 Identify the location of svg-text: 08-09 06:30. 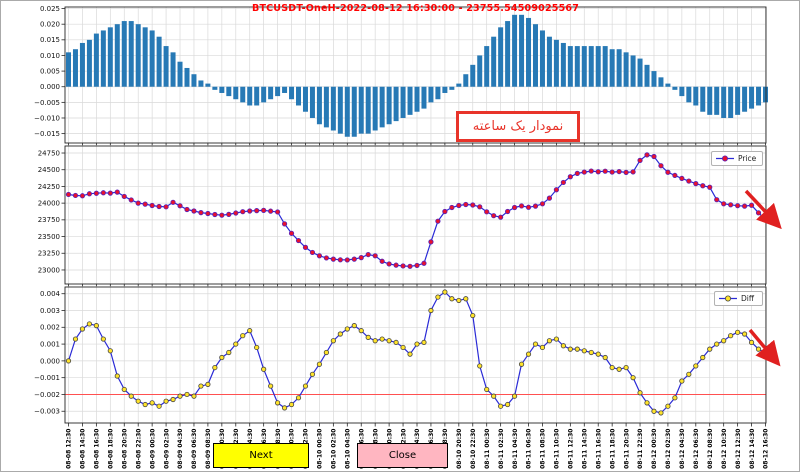
(194, 449).